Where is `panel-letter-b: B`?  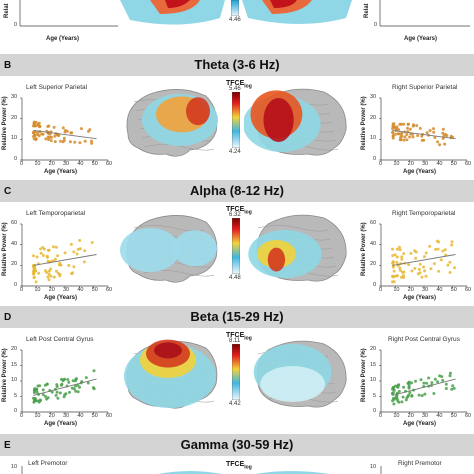
panel-letter-b: B is located at coordinates (8, 65).